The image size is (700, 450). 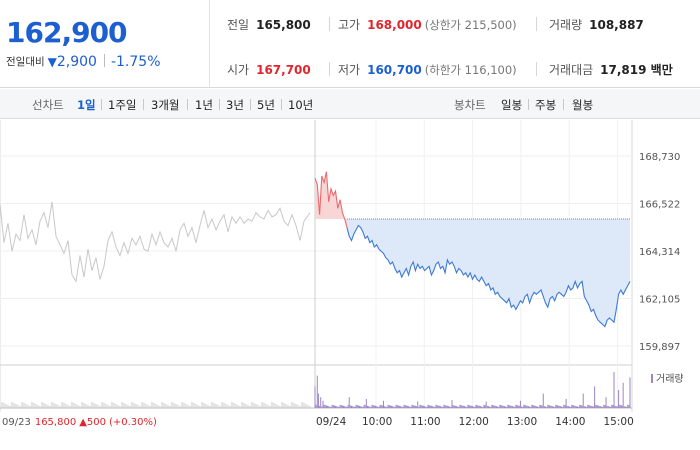 I want to click on prev-day-close: 165,800, so click(x=55, y=422).